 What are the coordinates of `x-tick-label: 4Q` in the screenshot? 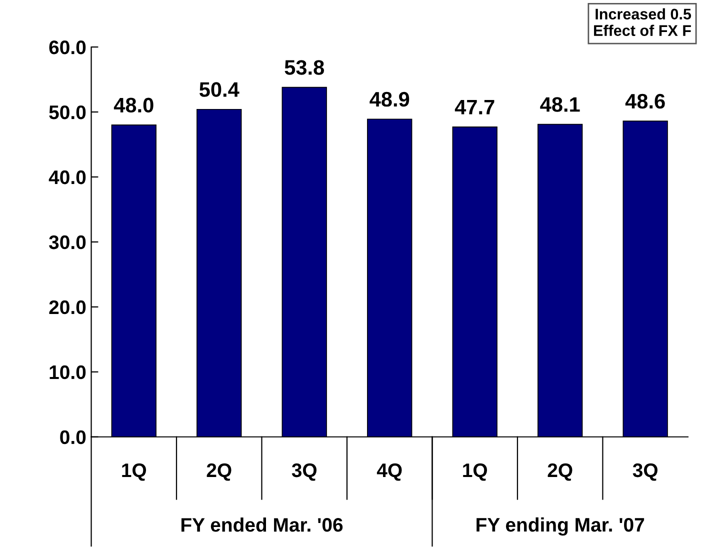 It's located at (389, 472).